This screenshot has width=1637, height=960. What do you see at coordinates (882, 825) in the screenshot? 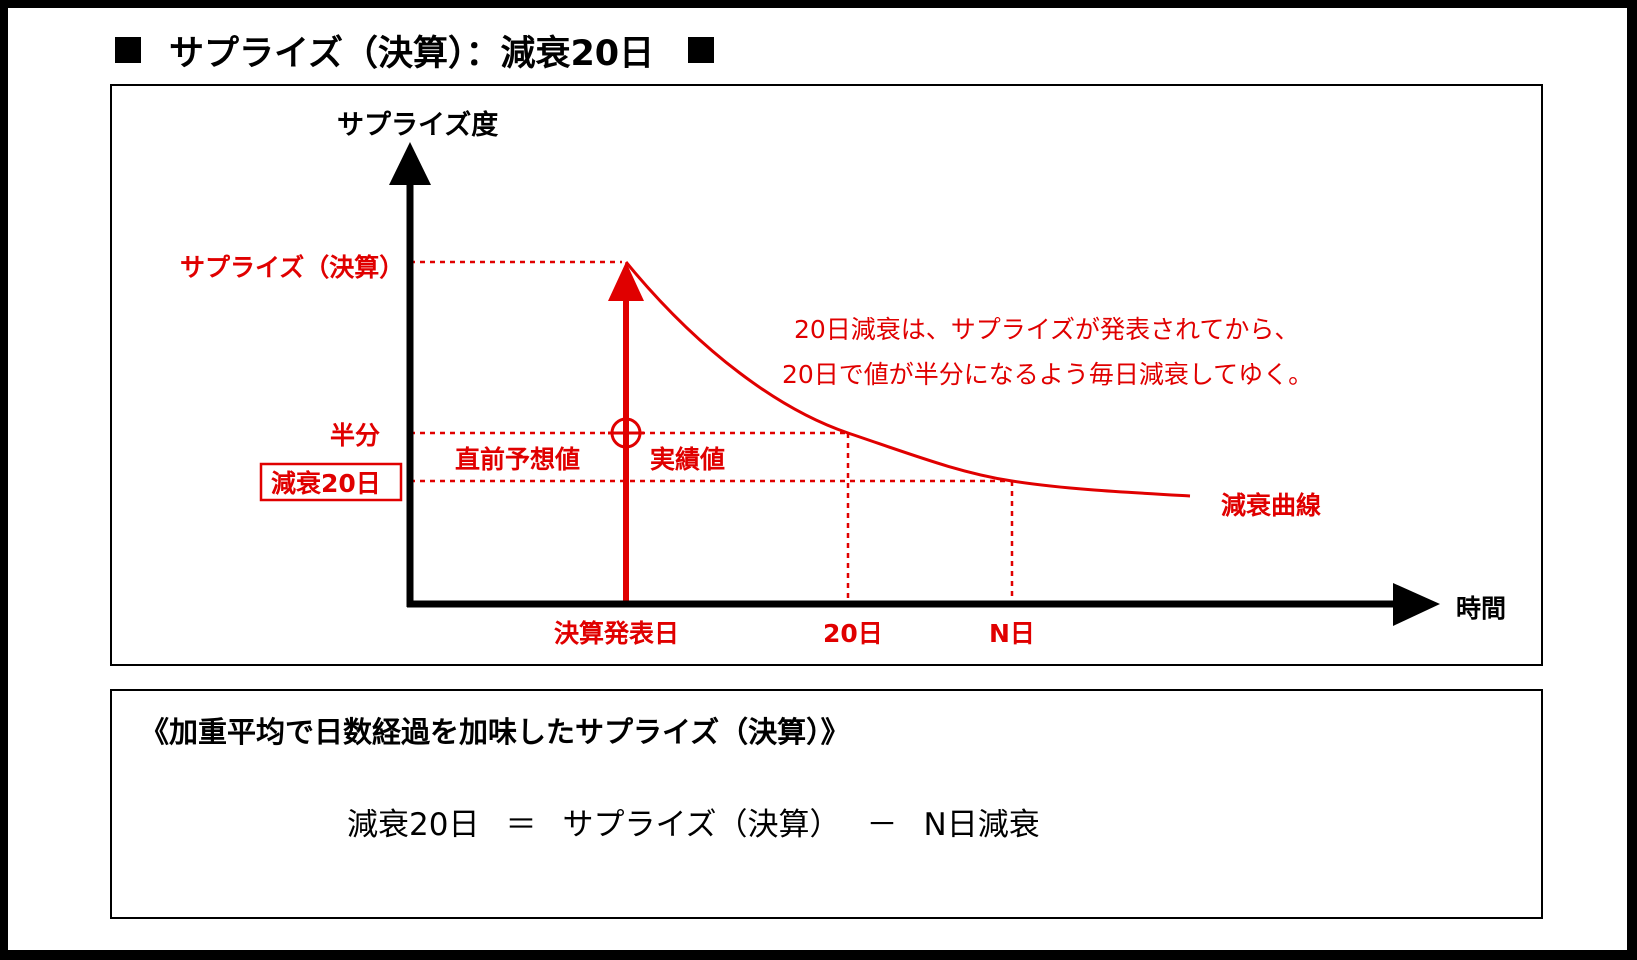
I see `formula-minus: －` at bounding box center [882, 825].